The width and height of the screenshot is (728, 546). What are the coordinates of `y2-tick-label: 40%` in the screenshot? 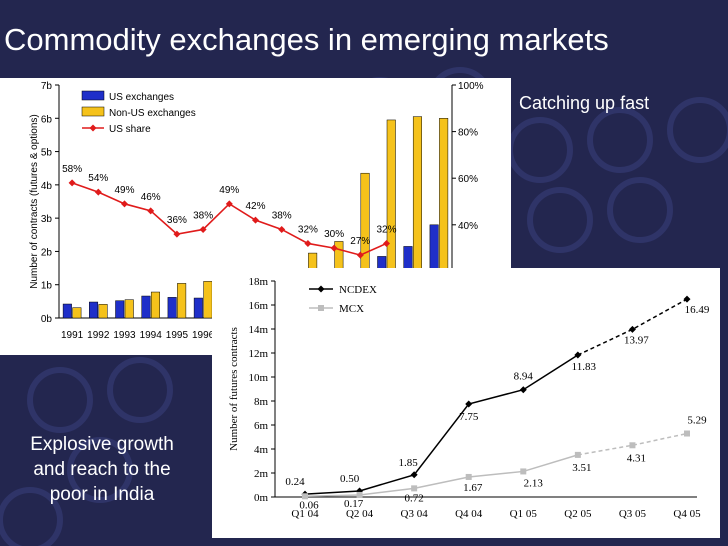 It's located at (468, 226).